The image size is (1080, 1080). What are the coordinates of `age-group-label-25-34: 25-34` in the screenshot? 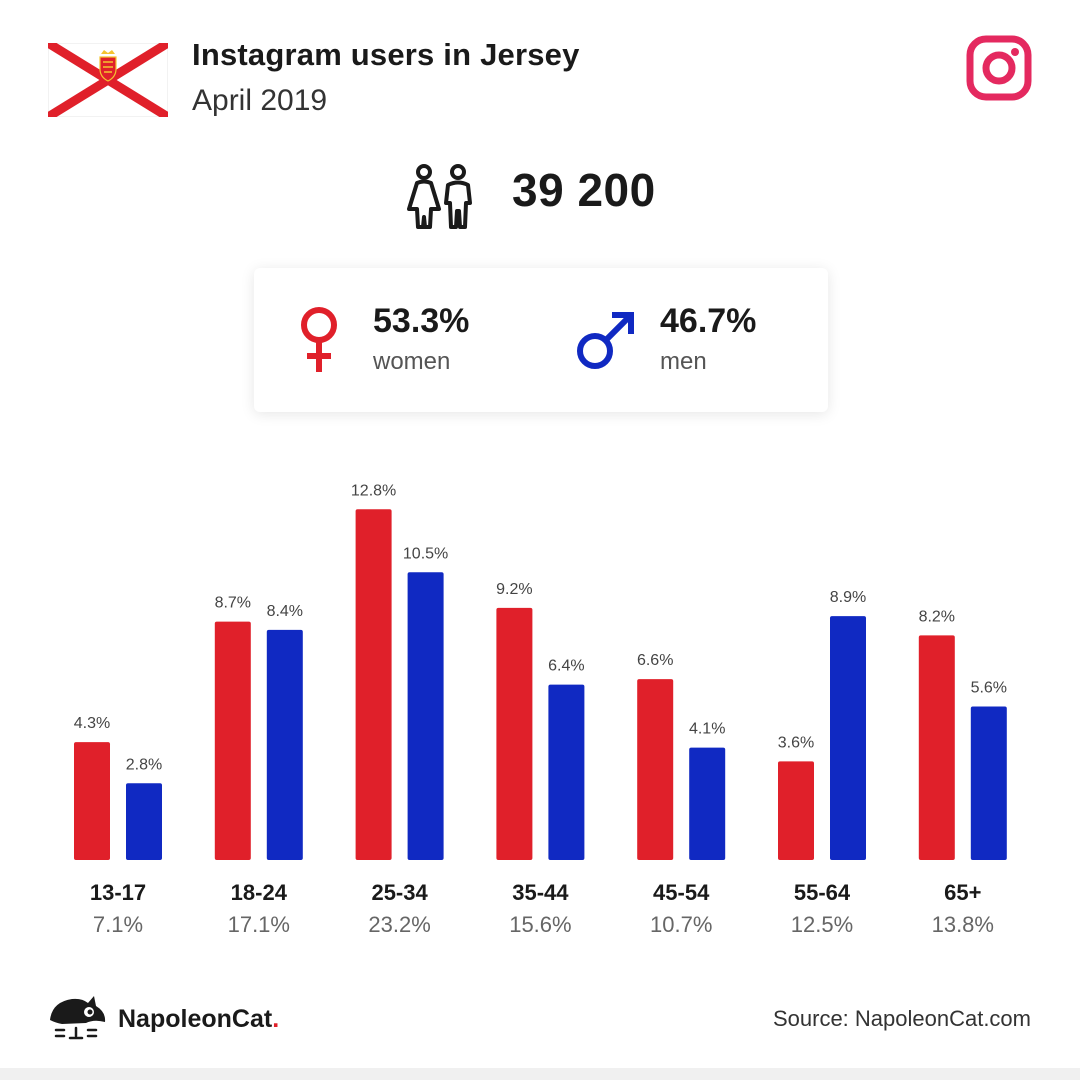 It's located at (399, 892).